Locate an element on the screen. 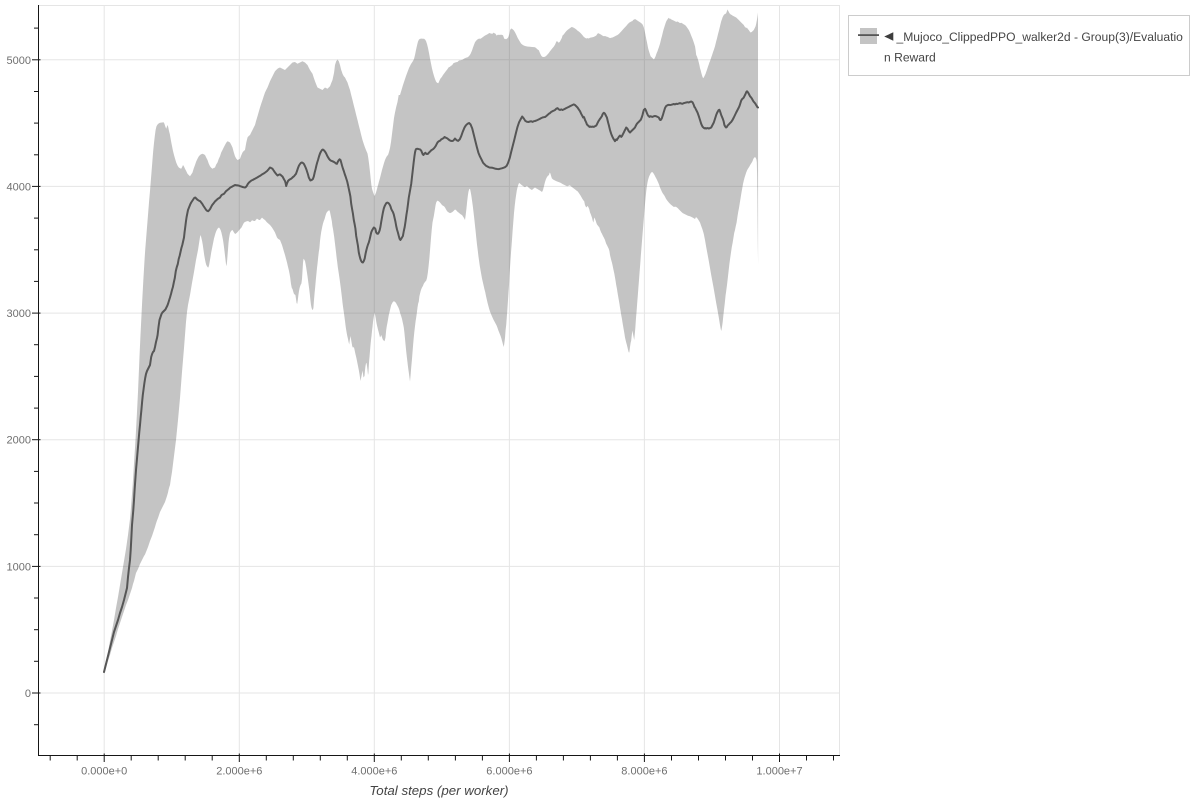  svg-text: n Reward is located at coordinates (910, 57).